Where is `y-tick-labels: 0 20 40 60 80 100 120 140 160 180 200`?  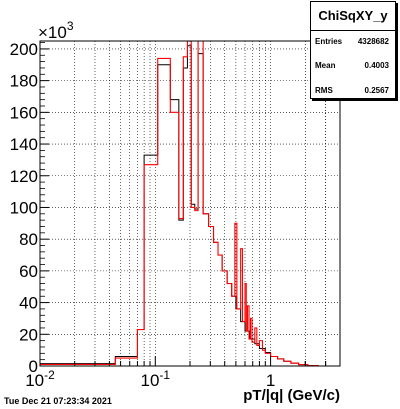 y-tick-labels: 0 20 40 60 80 100 120 140 160 180 200 is located at coordinates (24, 208).